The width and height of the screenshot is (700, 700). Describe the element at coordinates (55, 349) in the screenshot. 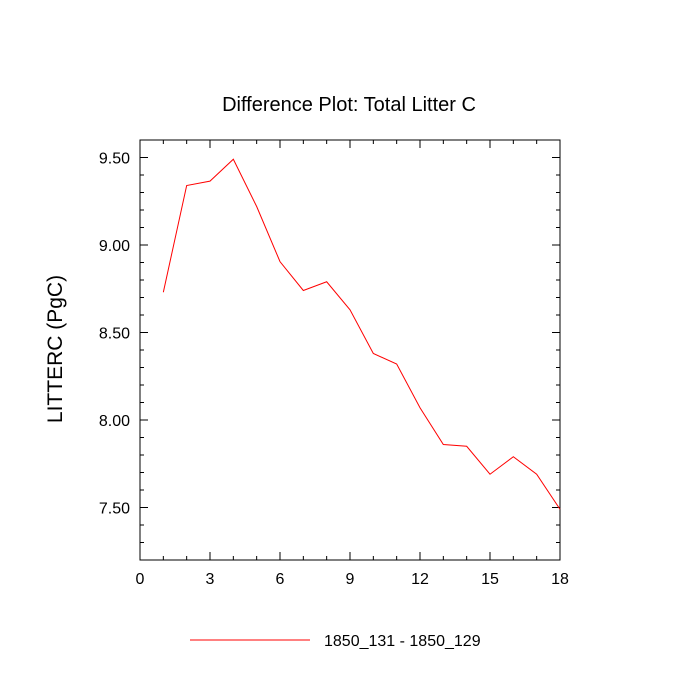

I see `y-axis-label: LITTERC (PgC)` at that location.